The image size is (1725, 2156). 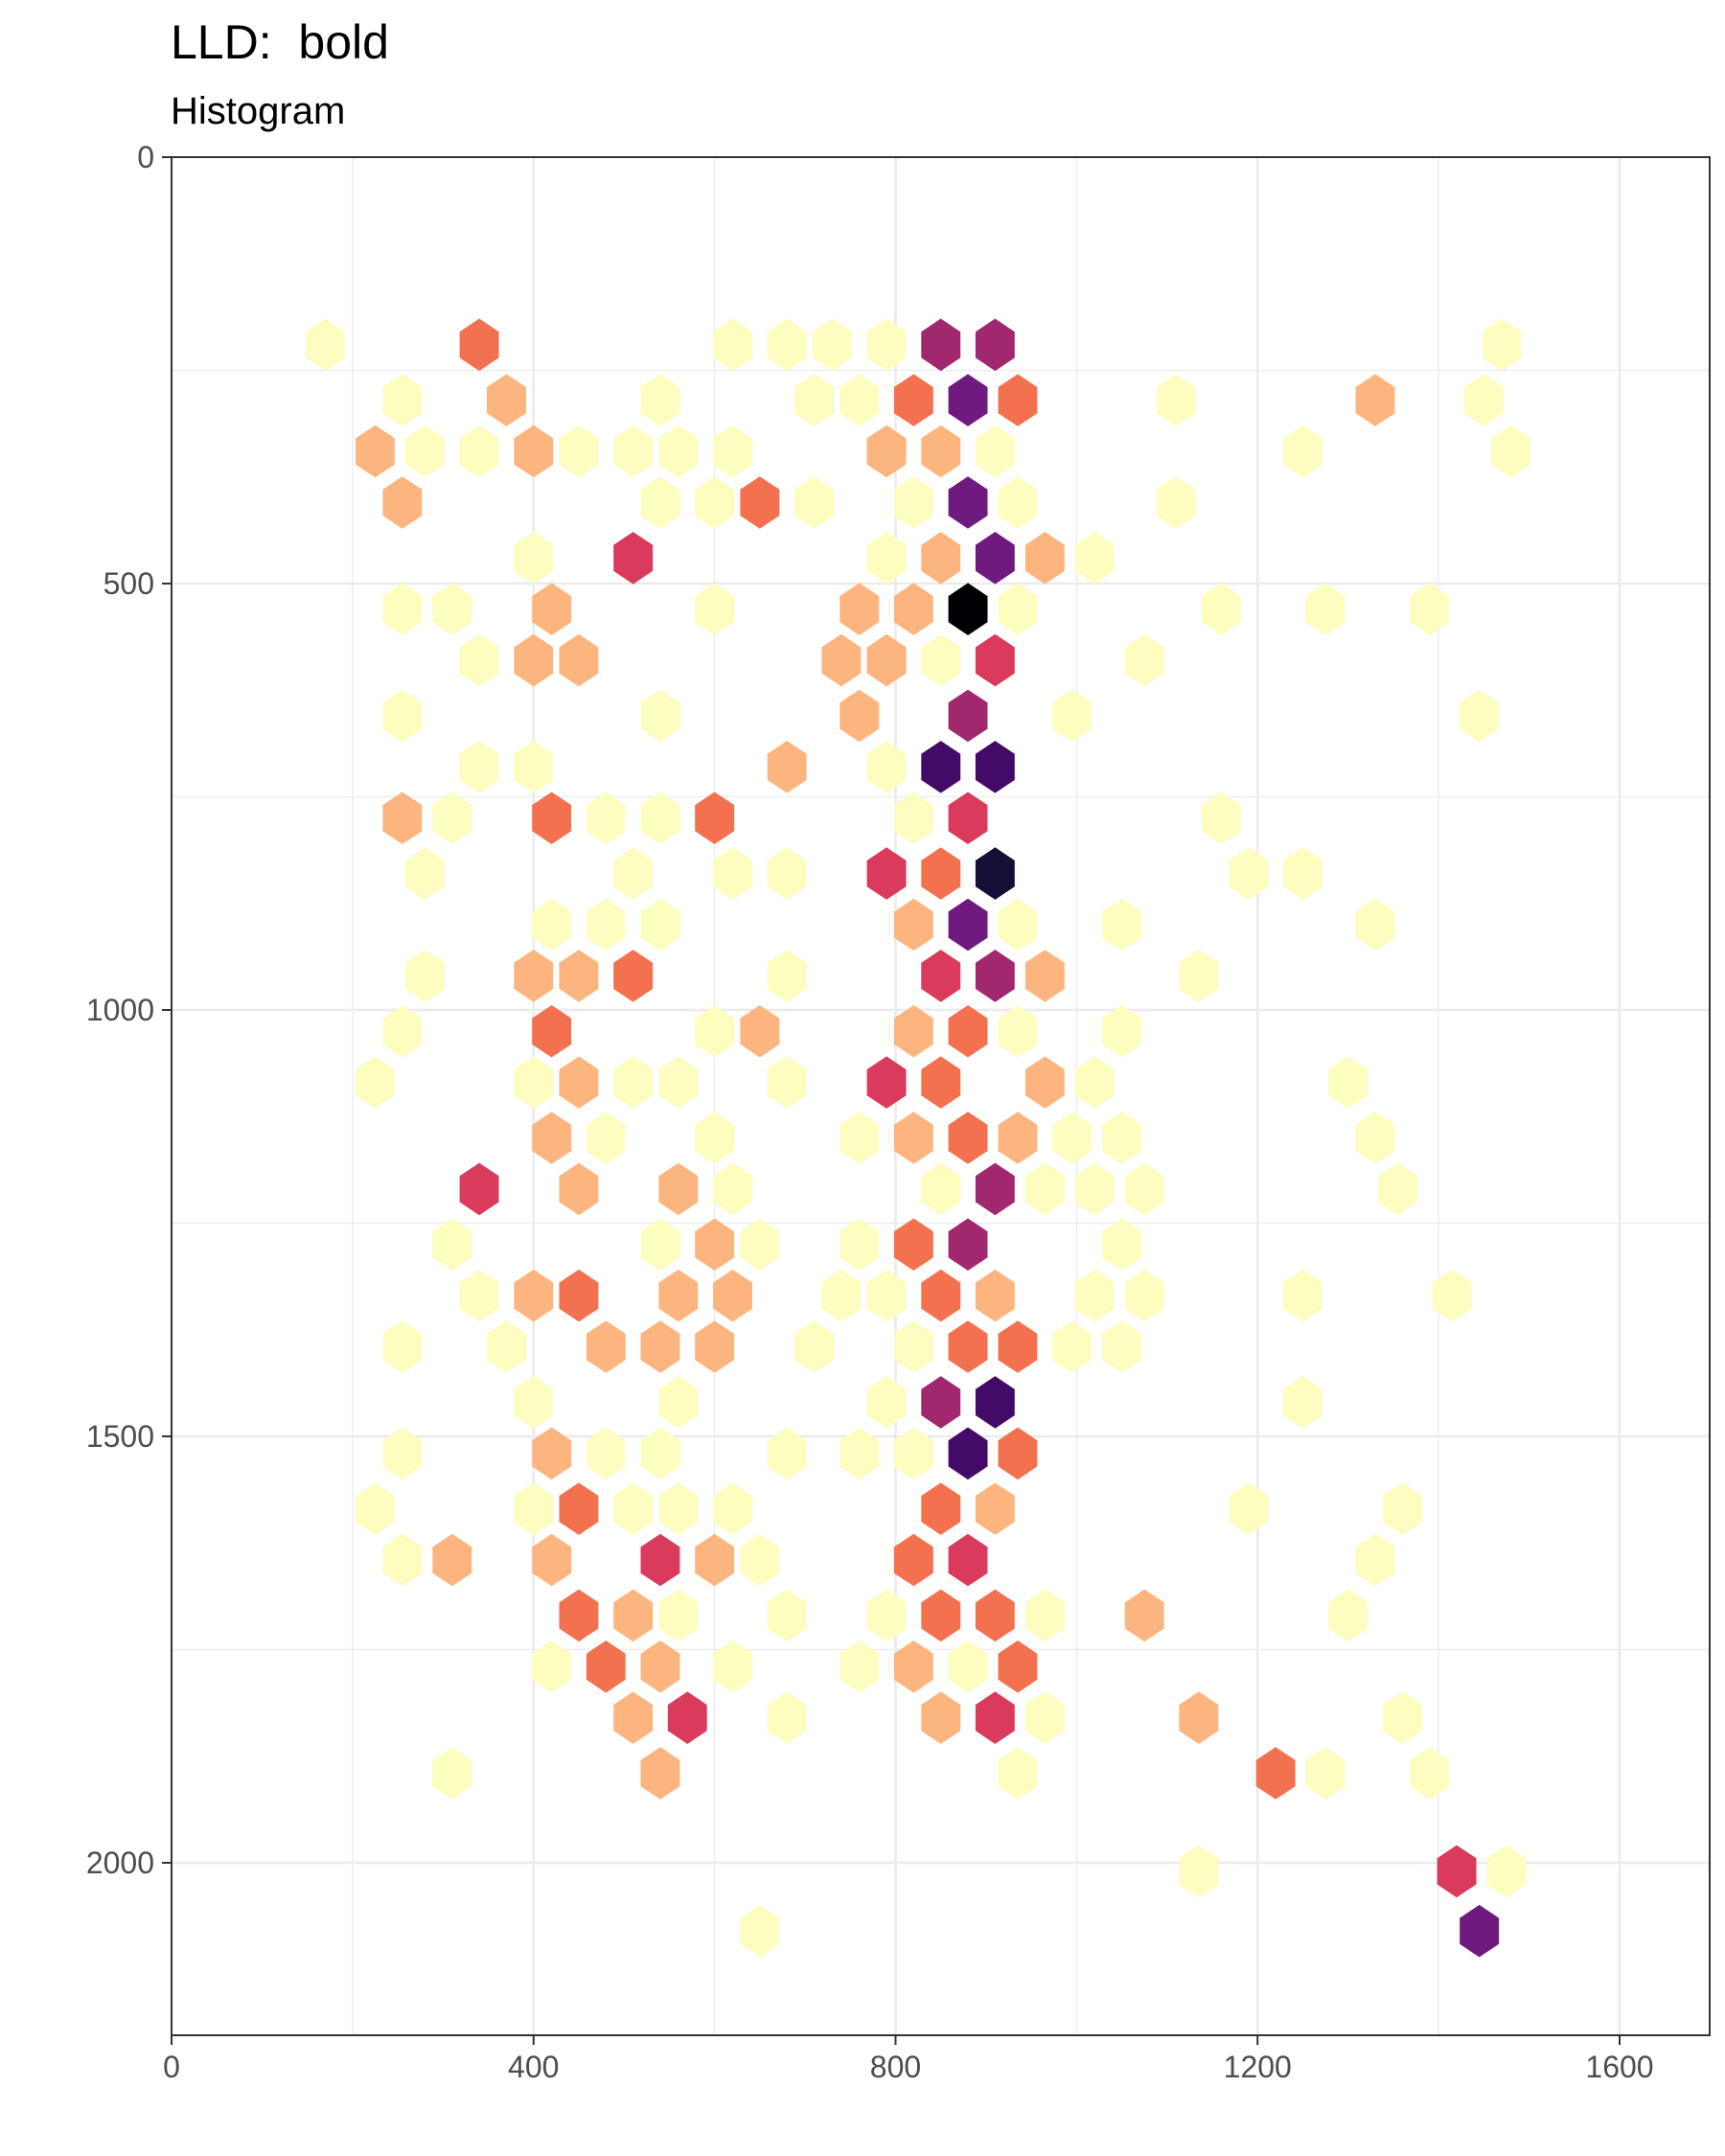 What do you see at coordinates (280, 42) in the screenshot?
I see `chart-title: LLD: bold` at bounding box center [280, 42].